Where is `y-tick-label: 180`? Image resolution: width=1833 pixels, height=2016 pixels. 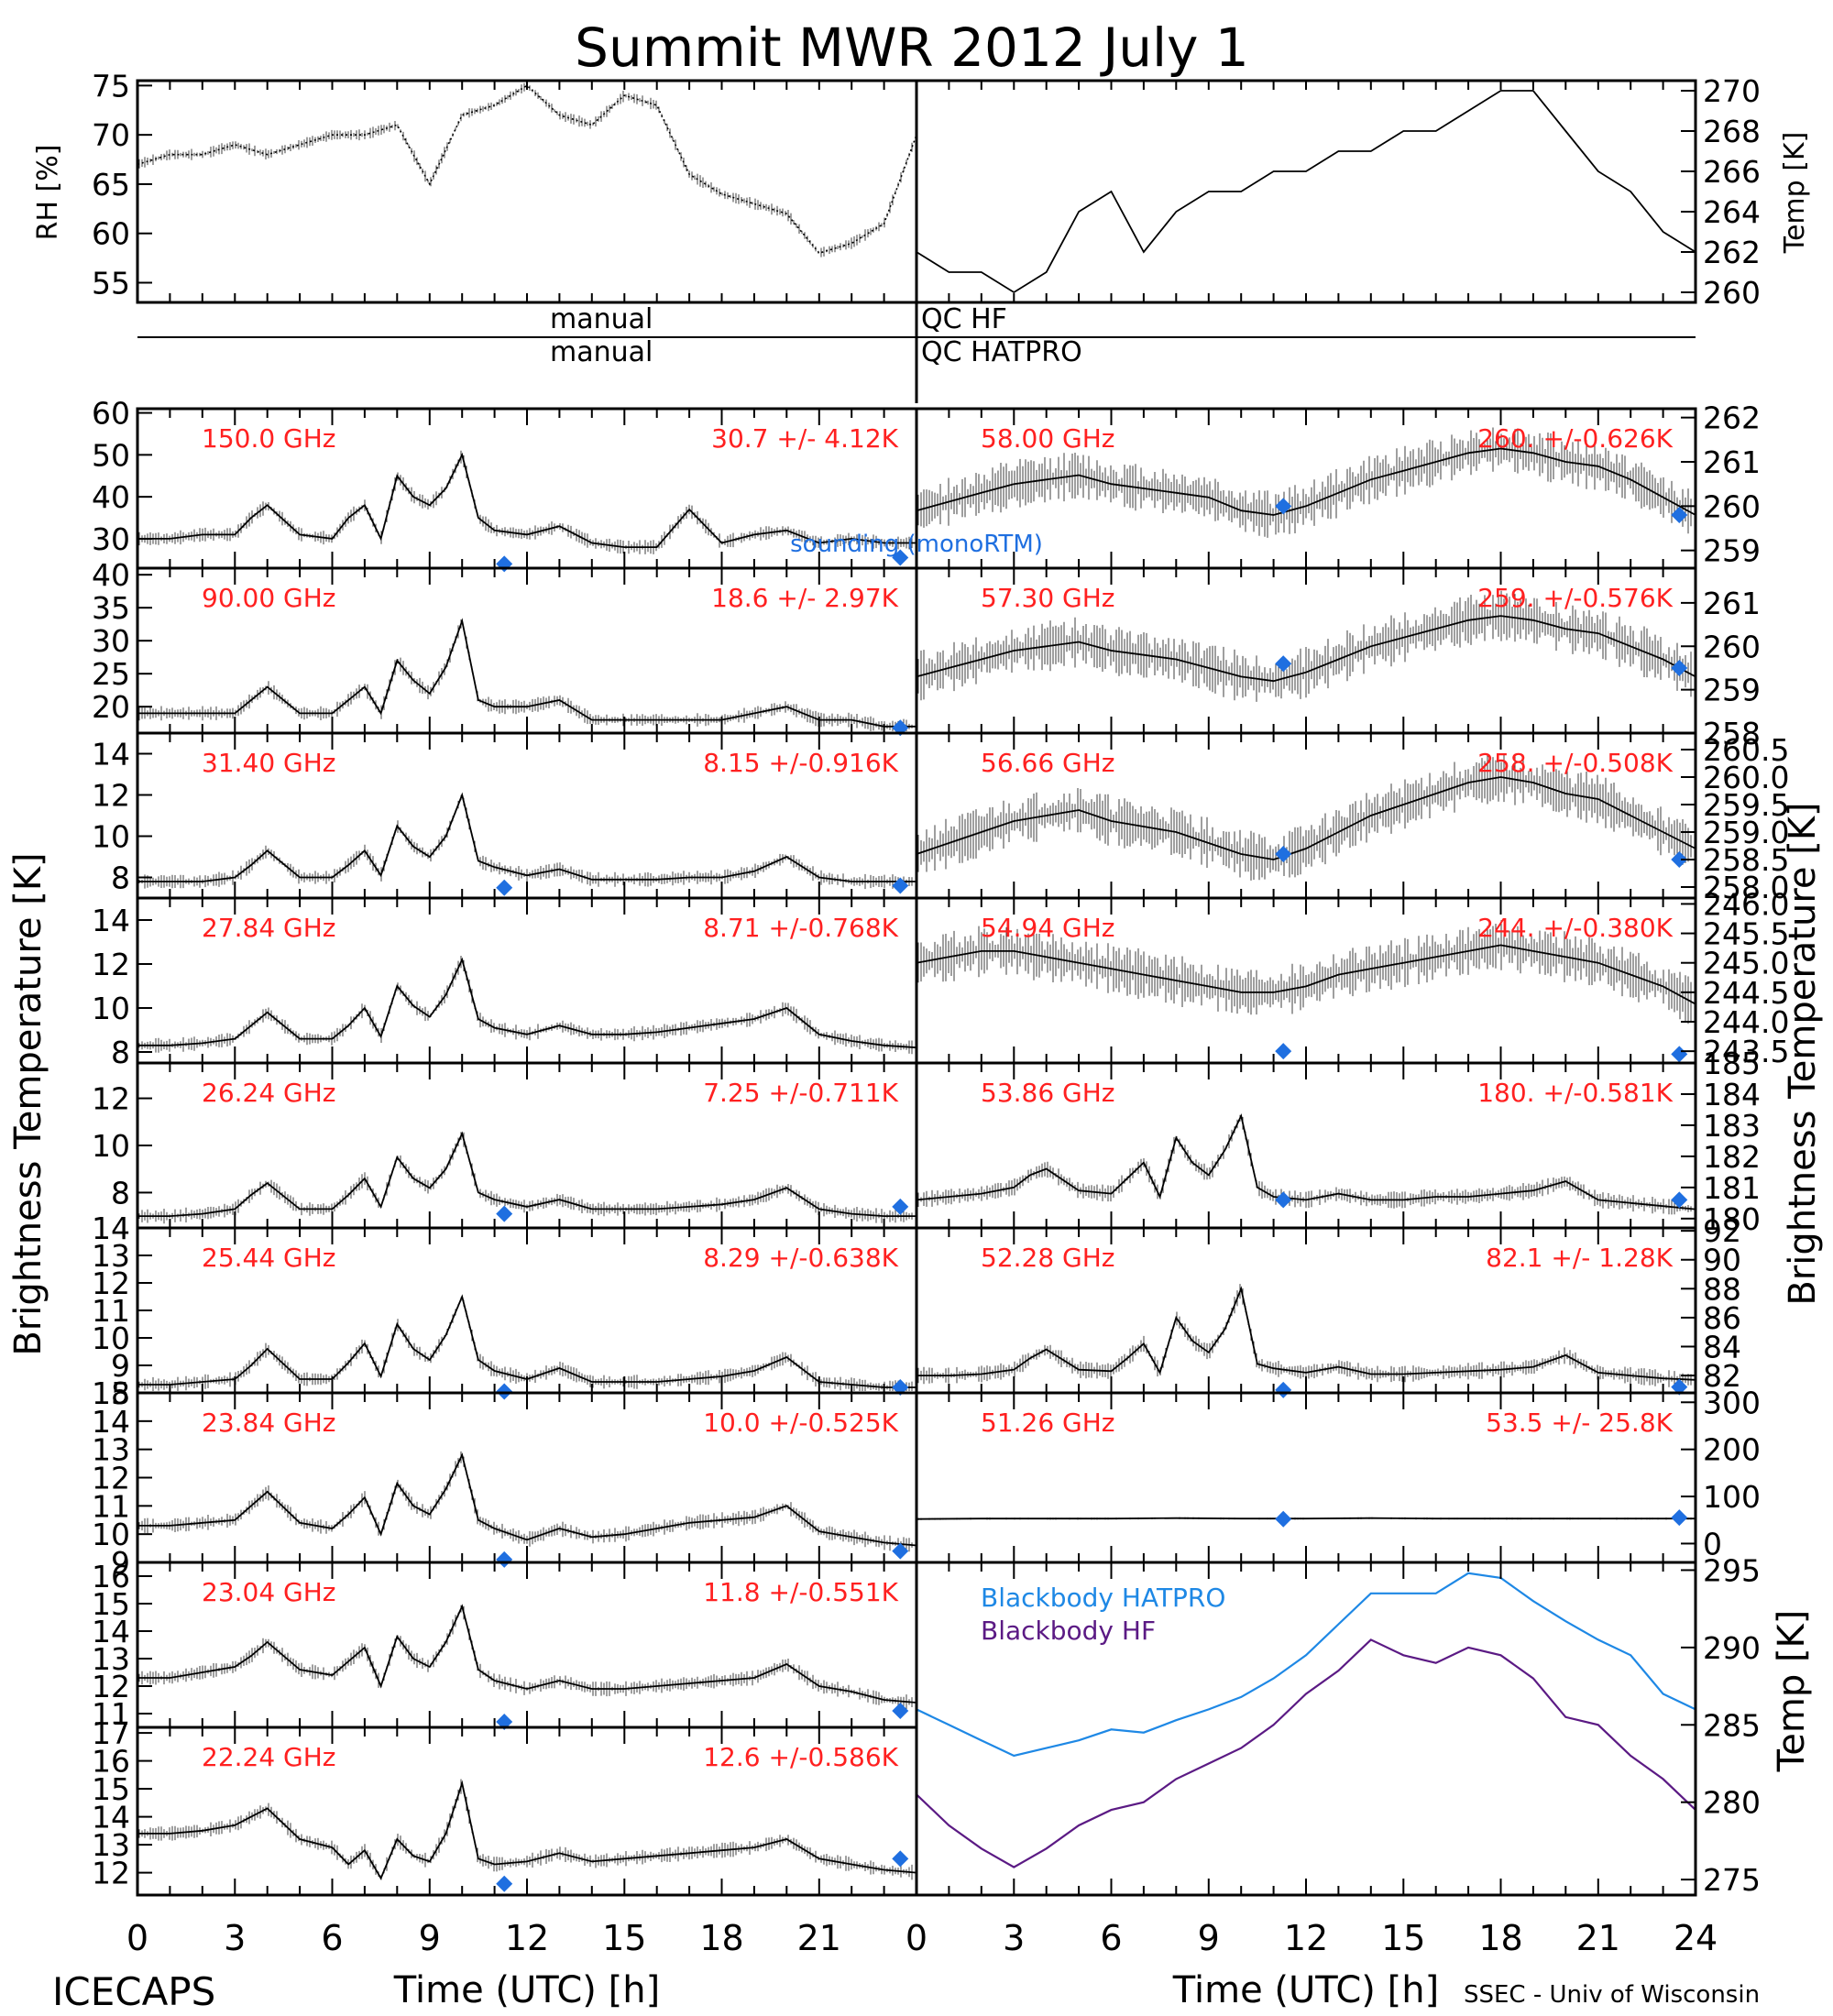 y-tick-label: 180 is located at coordinates (1732, 1219).